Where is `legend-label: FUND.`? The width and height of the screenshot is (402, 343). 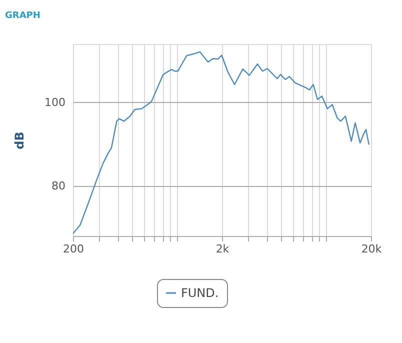 legend-label: FUND. is located at coordinates (200, 293).